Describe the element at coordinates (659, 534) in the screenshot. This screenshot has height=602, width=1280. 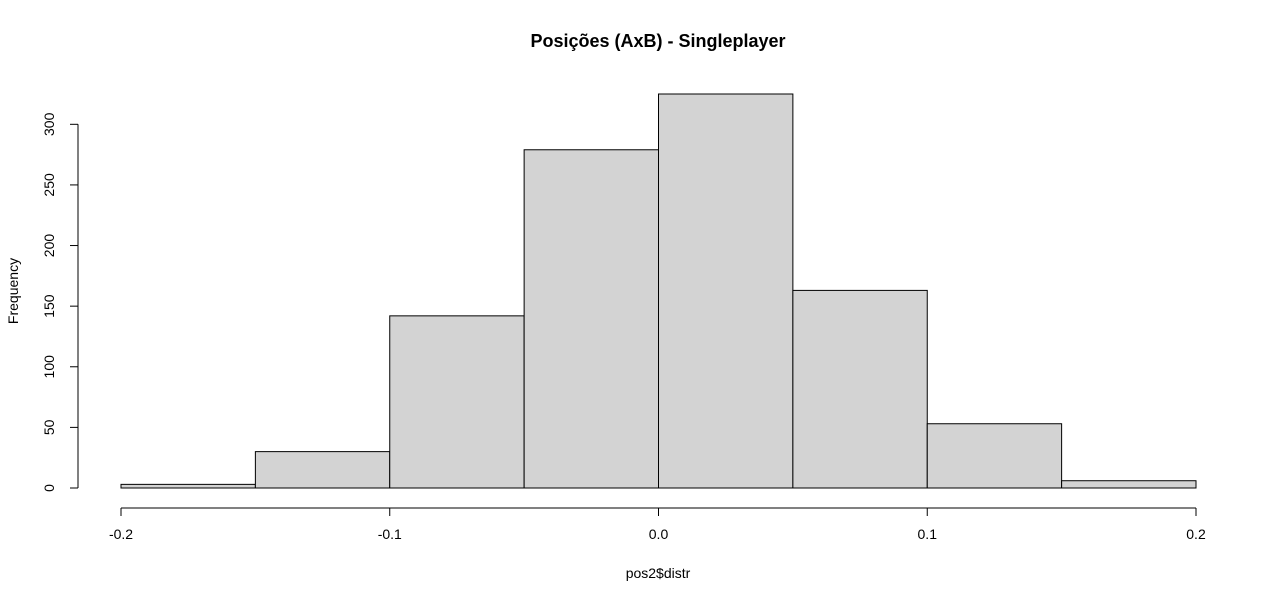
I see `x-tick-label: 0.0` at that location.